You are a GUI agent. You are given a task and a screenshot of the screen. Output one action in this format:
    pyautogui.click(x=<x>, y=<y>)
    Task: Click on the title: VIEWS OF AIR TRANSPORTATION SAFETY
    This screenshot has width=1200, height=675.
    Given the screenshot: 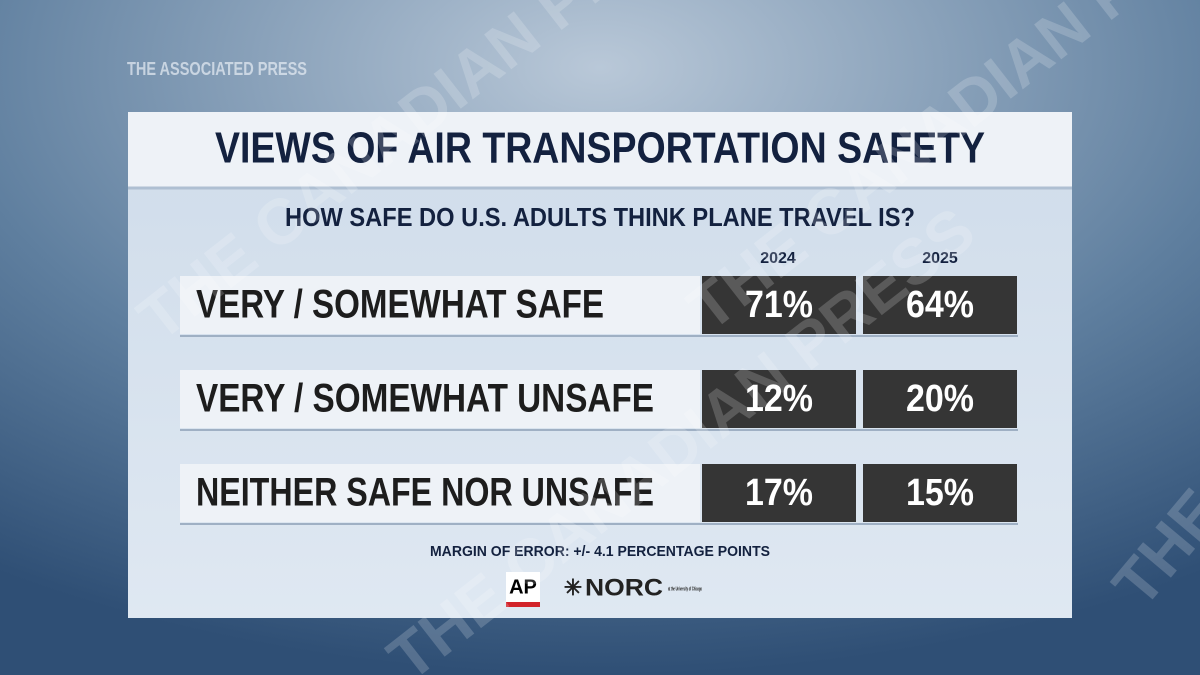 What is the action you would take?
    pyautogui.click(x=600, y=148)
    